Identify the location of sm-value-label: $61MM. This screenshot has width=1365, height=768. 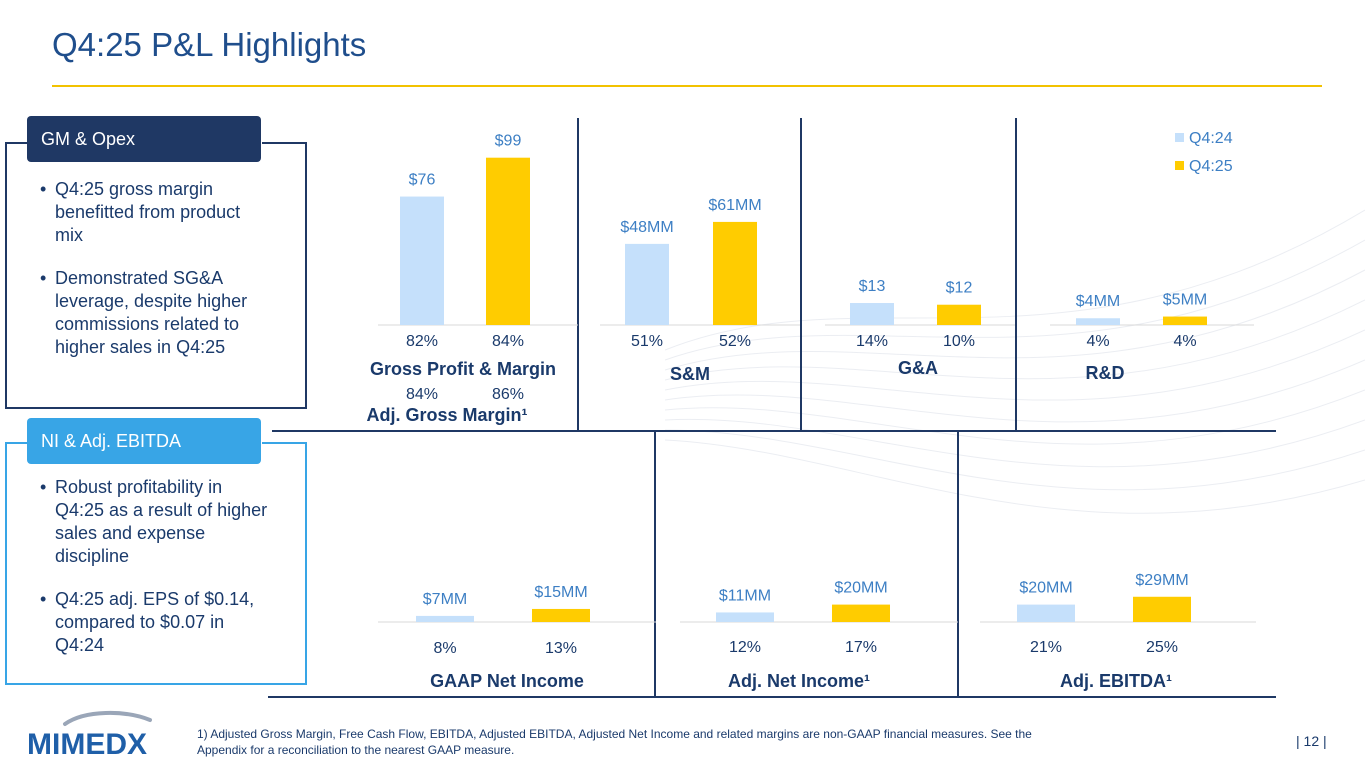
(734, 205).